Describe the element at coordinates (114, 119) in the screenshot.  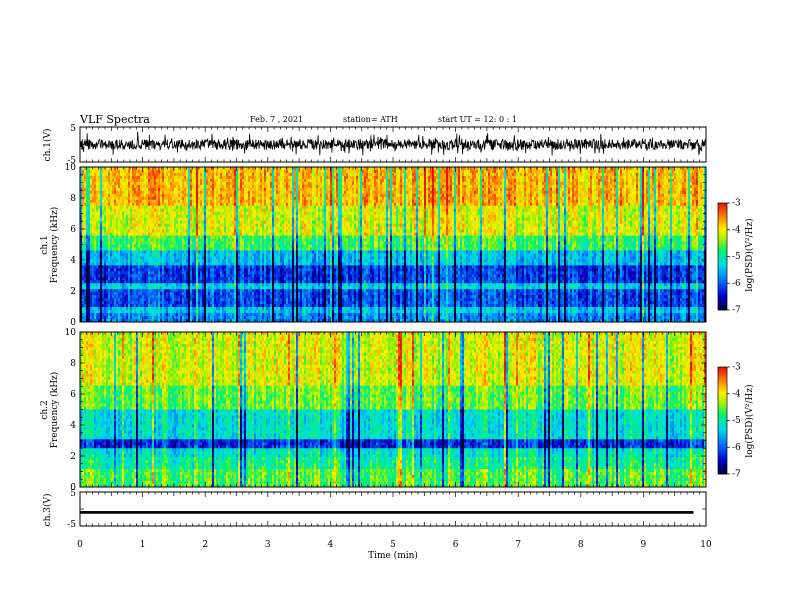
I see `figure-title: VLF Spectra` at that location.